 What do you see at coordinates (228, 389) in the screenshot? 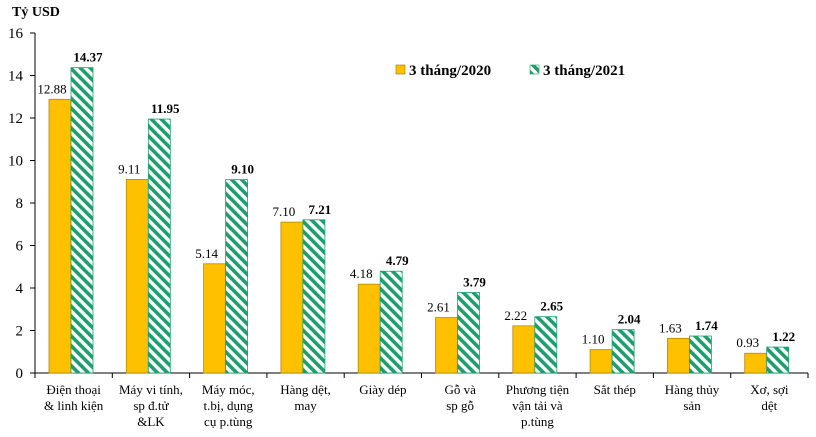
I see `category-label: Máy móc,` at bounding box center [228, 389].